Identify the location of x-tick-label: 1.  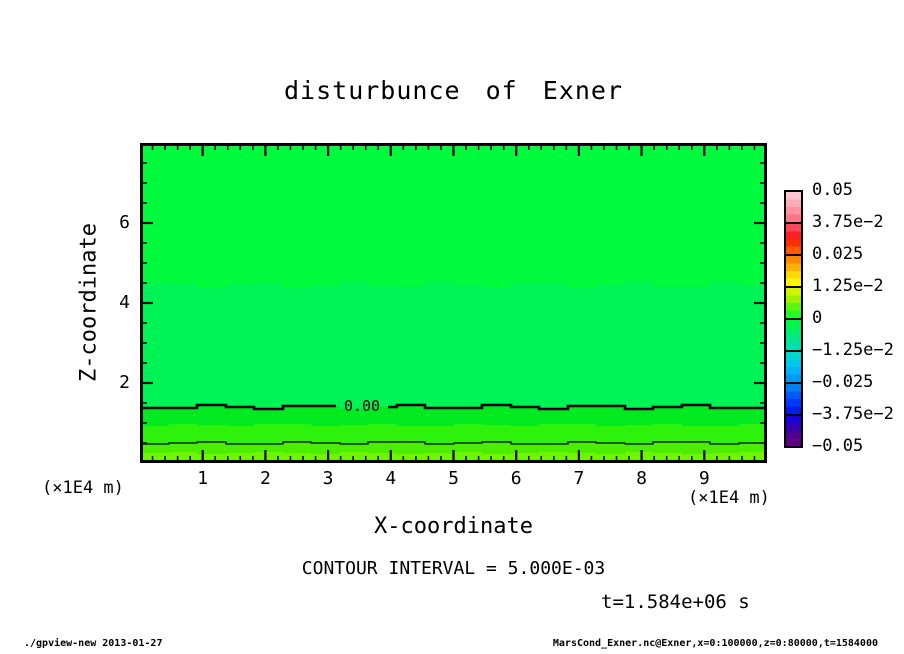
(203, 478).